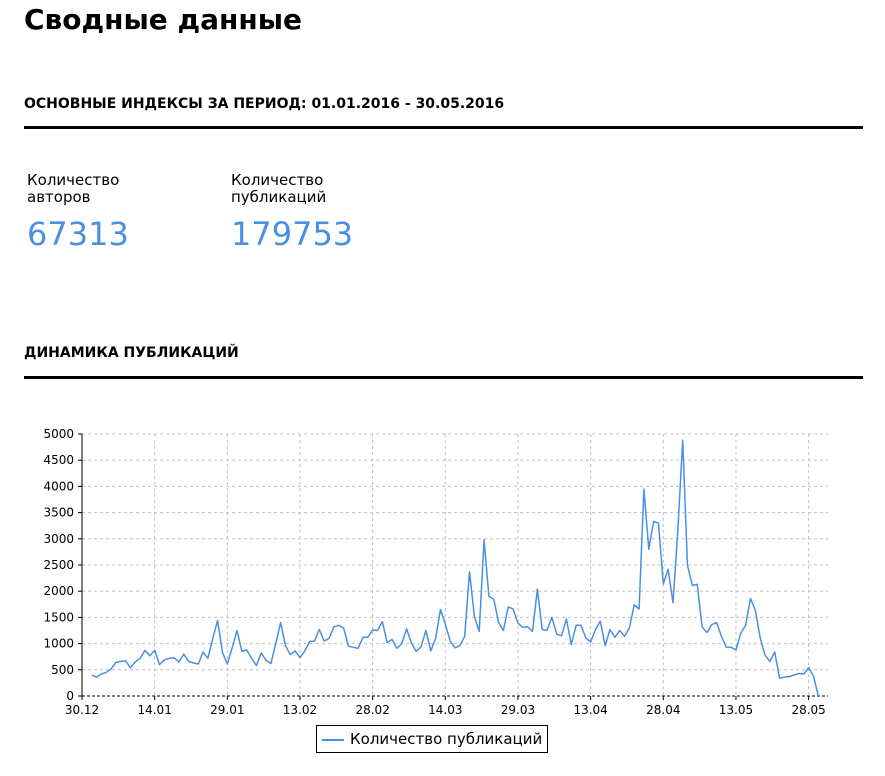  I want to click on x-tick-label: 13.04, so click(590, 710).